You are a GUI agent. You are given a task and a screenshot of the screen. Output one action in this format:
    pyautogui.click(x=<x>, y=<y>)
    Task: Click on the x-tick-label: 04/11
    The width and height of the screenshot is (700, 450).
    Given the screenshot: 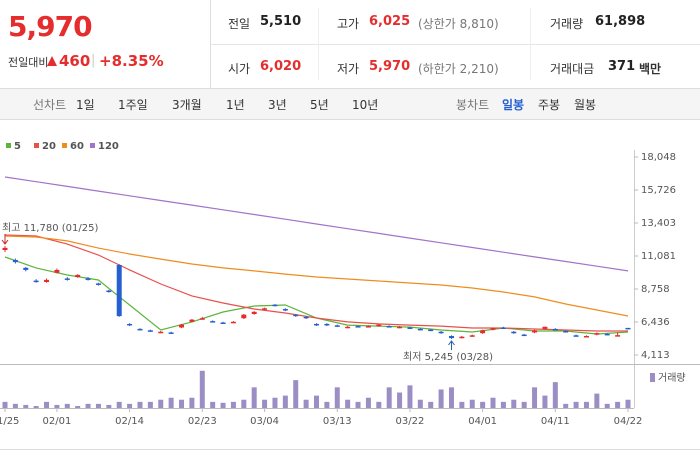 What is the action you would take?
    pyautogui.click(x=555, y=421)
    